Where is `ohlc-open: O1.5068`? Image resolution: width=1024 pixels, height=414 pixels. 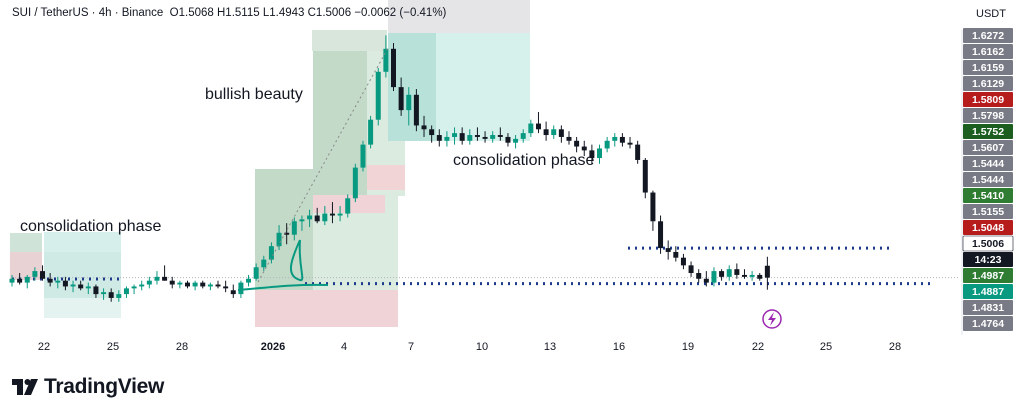 ohlc-open: O1.5068 is located at coordinates (191, 13).